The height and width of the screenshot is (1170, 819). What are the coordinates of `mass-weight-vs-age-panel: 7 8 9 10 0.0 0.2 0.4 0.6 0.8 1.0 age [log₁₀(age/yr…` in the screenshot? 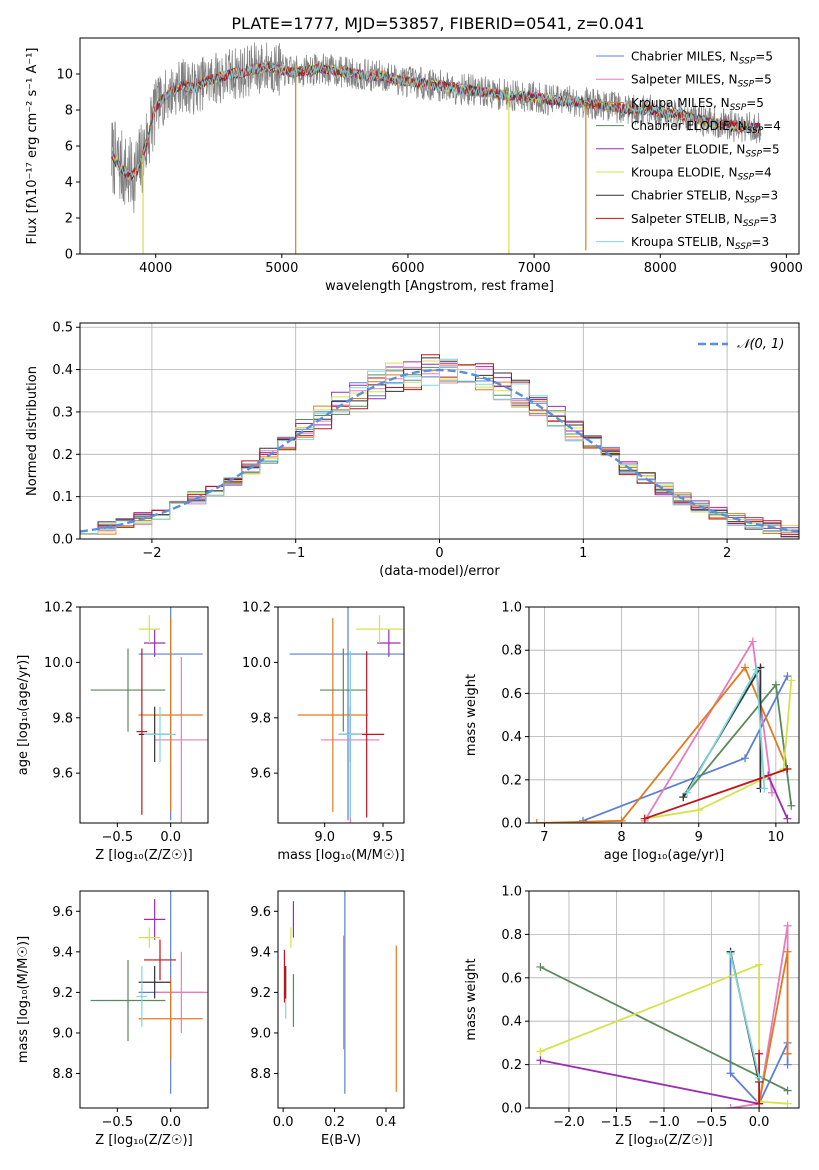 It's located at (632, 732).